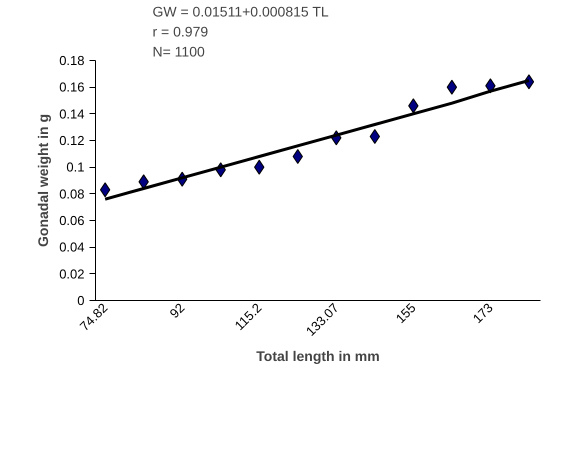  Describe the element at coordinates (43, 180) in the screenshot. I see `y-axis-title: Gonadal weight in g` at that location.